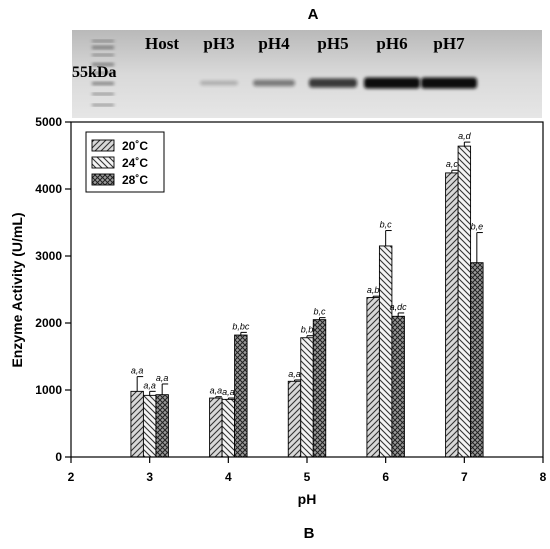  What do you see at coordinates (305, 43) in the screenshot?
I see `gel-lane-labels: Host pH3 pH4 pH5 pH6 pH7` at bounding box center [305, 43].